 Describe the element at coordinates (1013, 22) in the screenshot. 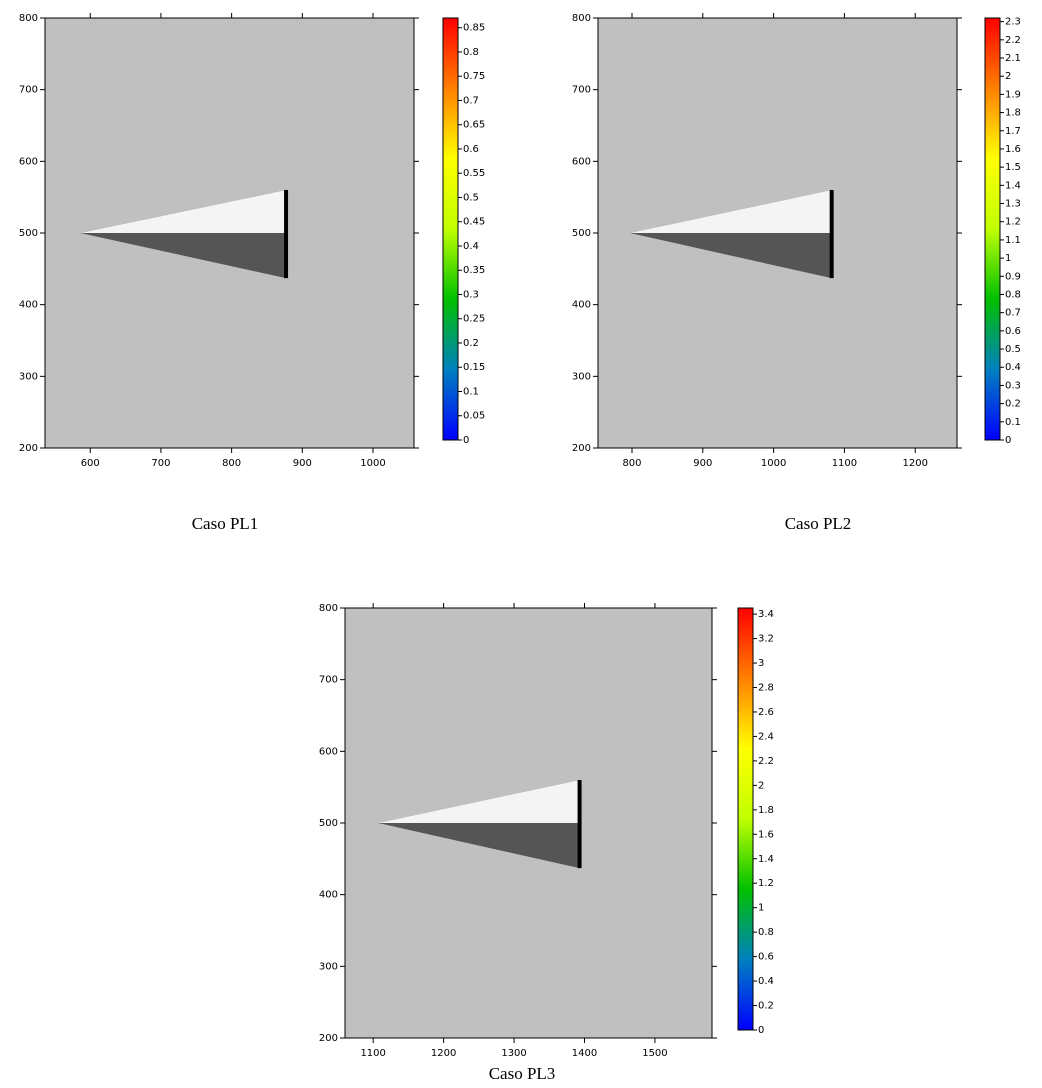

I see `colorbar-tick-label: 2.3` at that location.